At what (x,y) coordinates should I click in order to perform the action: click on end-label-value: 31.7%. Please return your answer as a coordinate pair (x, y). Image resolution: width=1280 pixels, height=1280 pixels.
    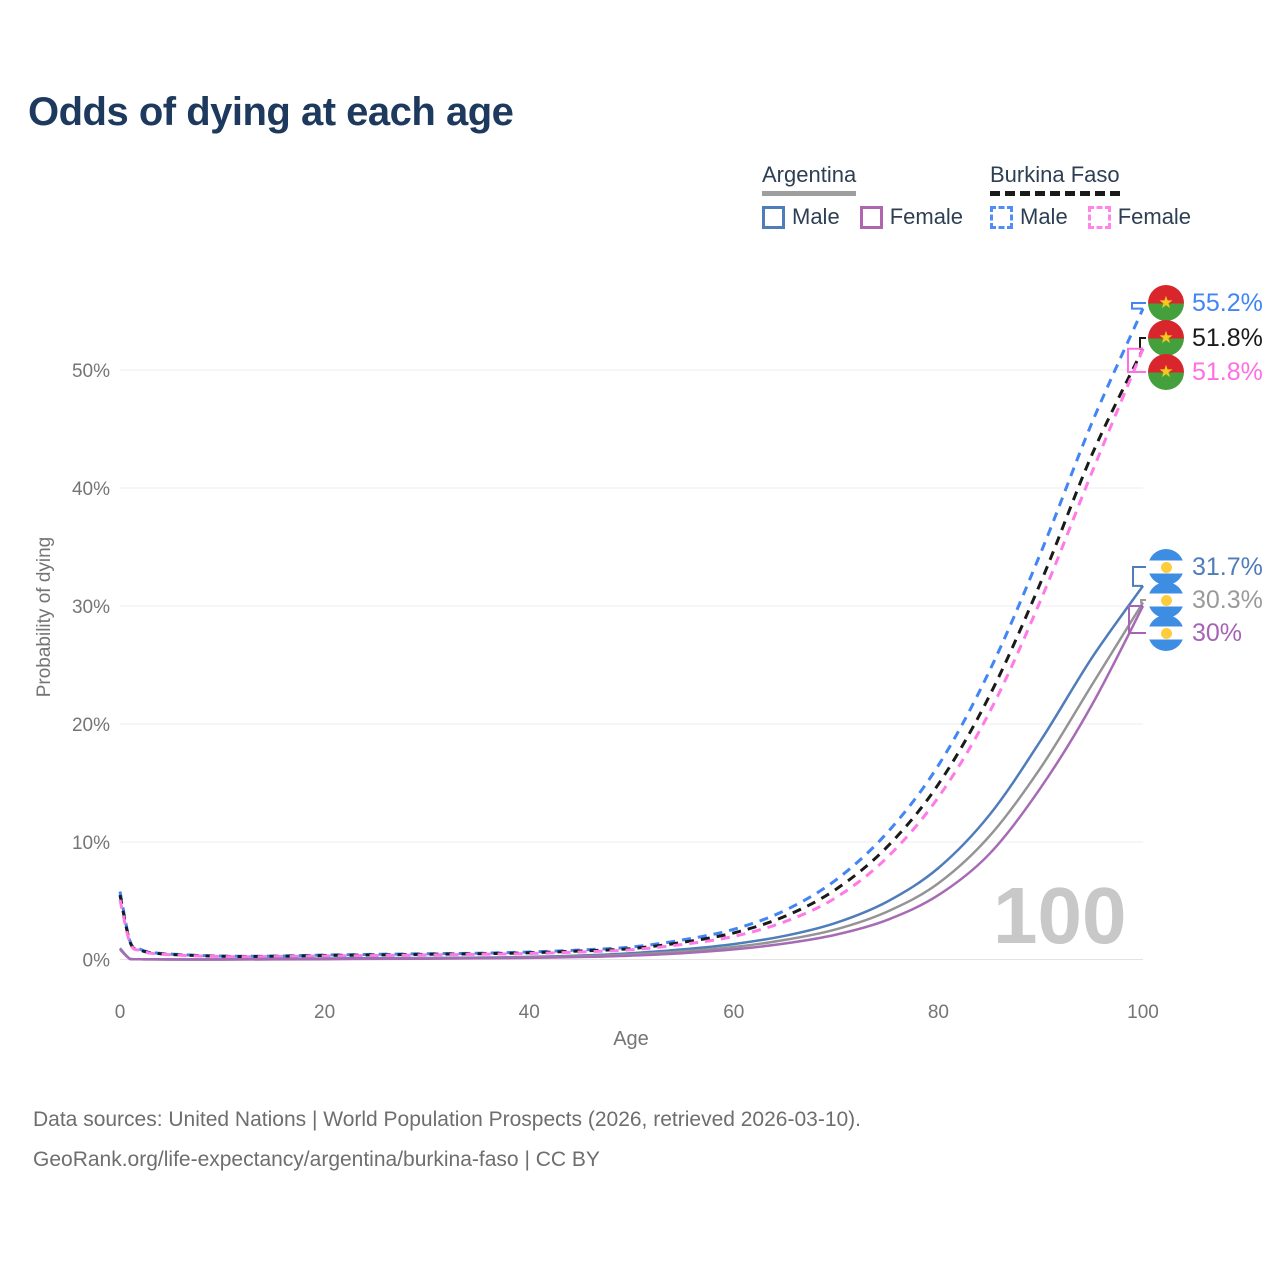
    Looking at the image, I should click on (1227, 566).